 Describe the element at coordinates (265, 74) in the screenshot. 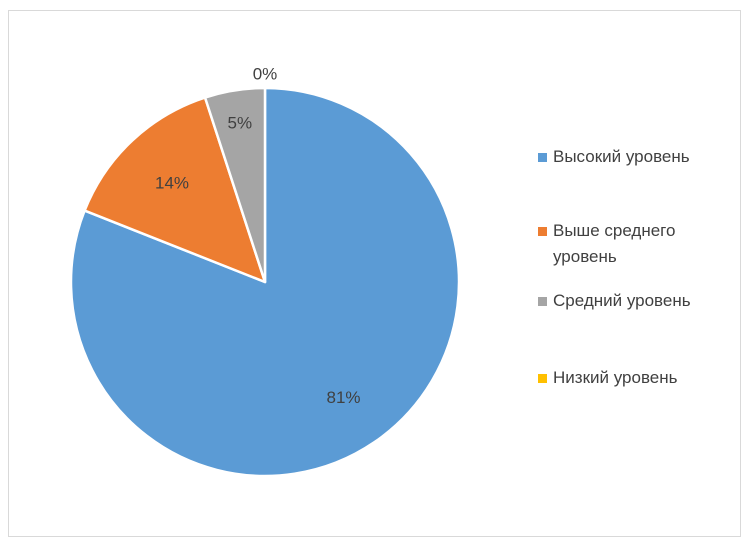

I see `data-label-4: 0%` at that location.